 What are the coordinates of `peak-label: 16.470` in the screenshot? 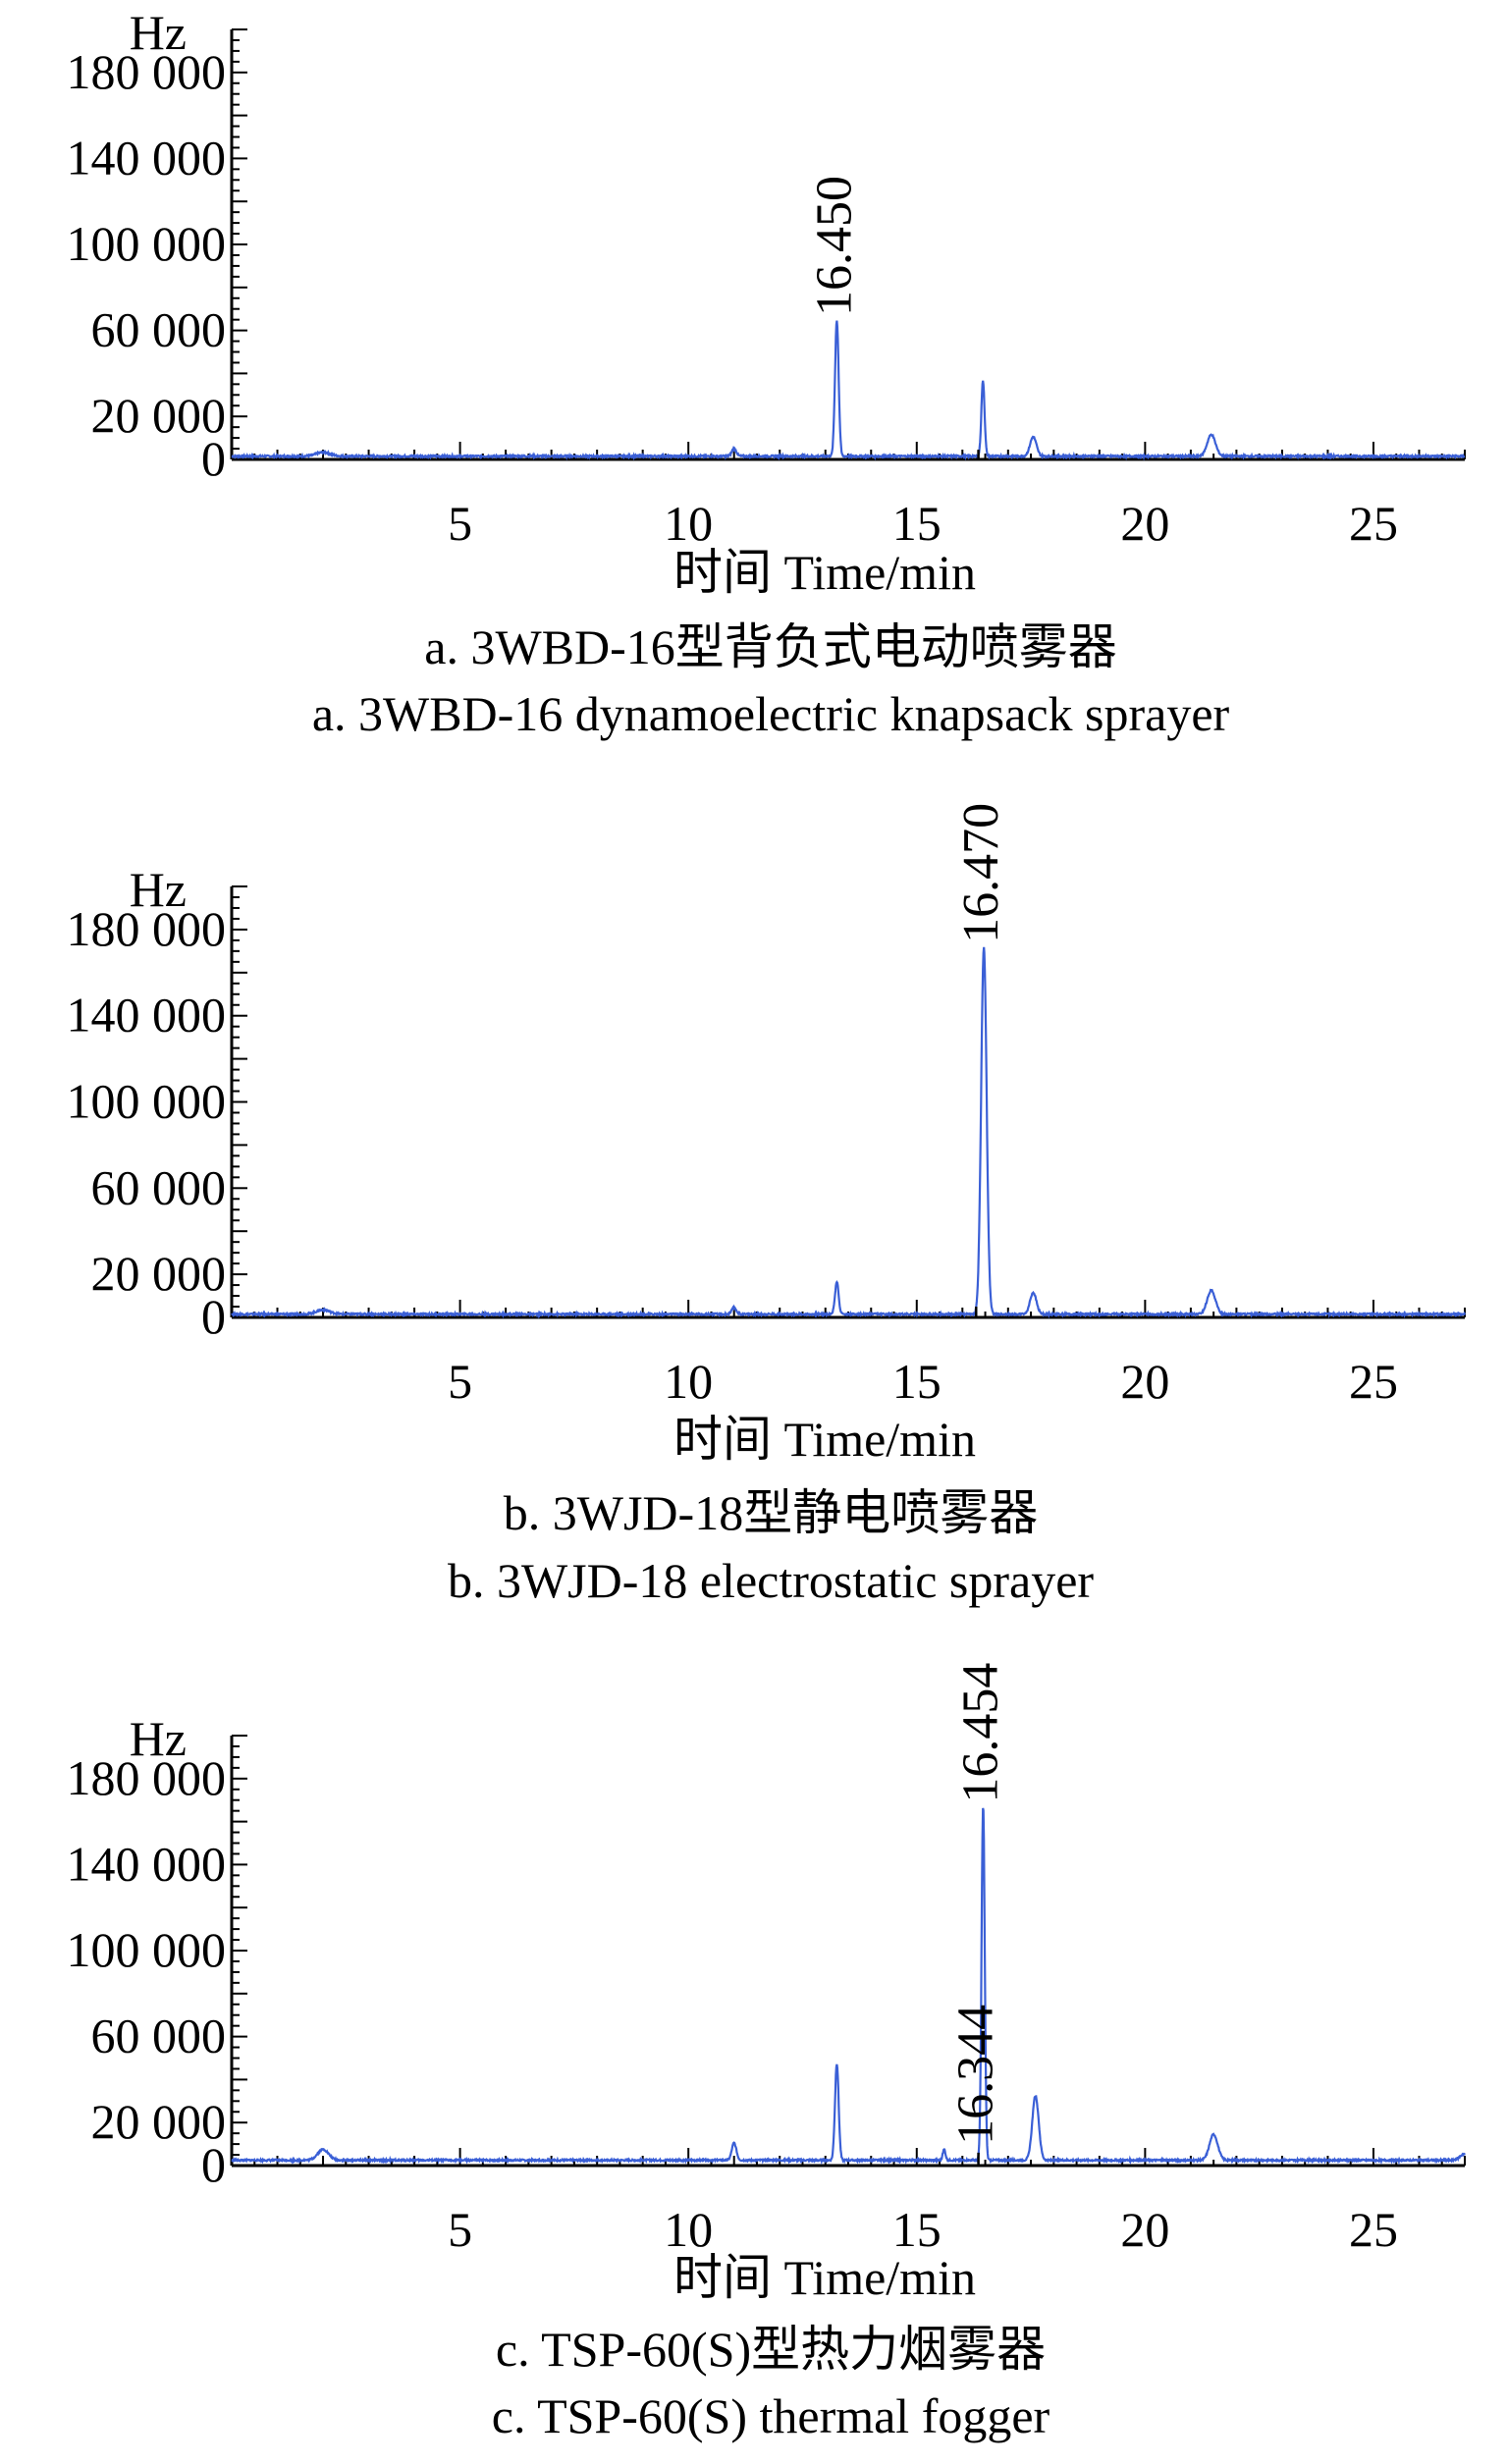 It's located at (981, 873).